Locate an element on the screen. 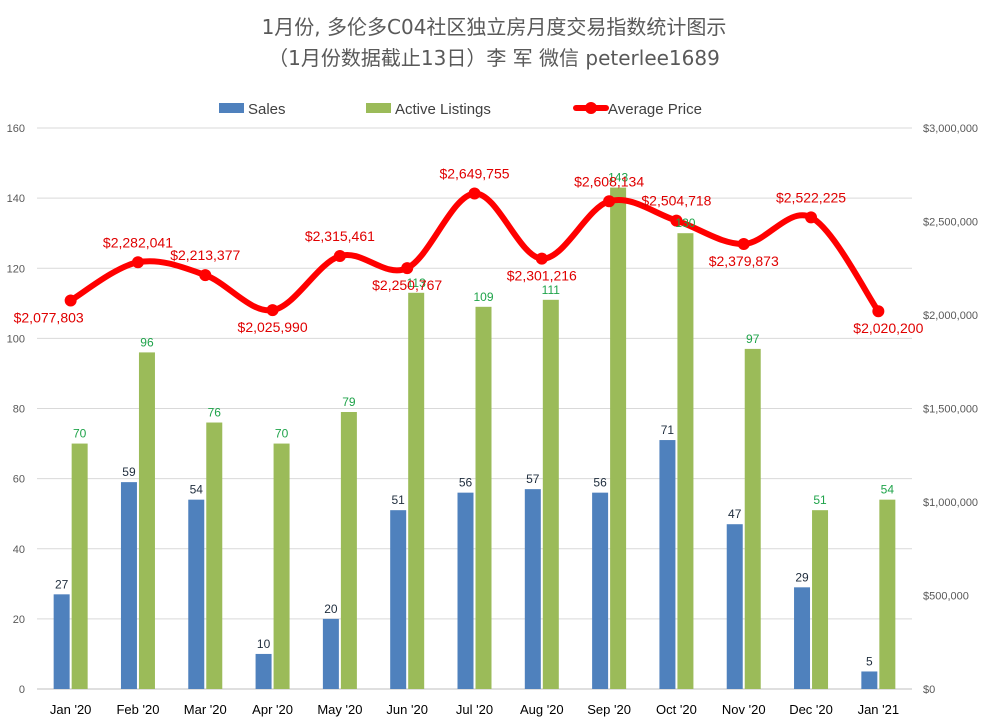 This screenshot has width=988, height=721. data-label-sales: 59 is located at coordinates (129, 472).